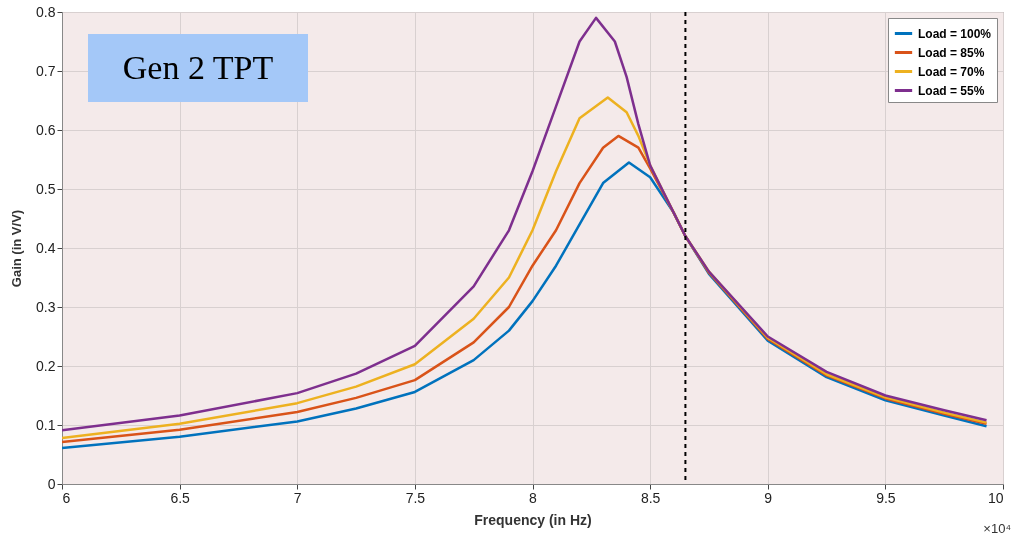 The height and width of the screenshot is (540, 1017). What do you see at coordinates (650, 497) in the screenshot?
I see `x-tick-label: 8.5` at bounding box center [650, 497].